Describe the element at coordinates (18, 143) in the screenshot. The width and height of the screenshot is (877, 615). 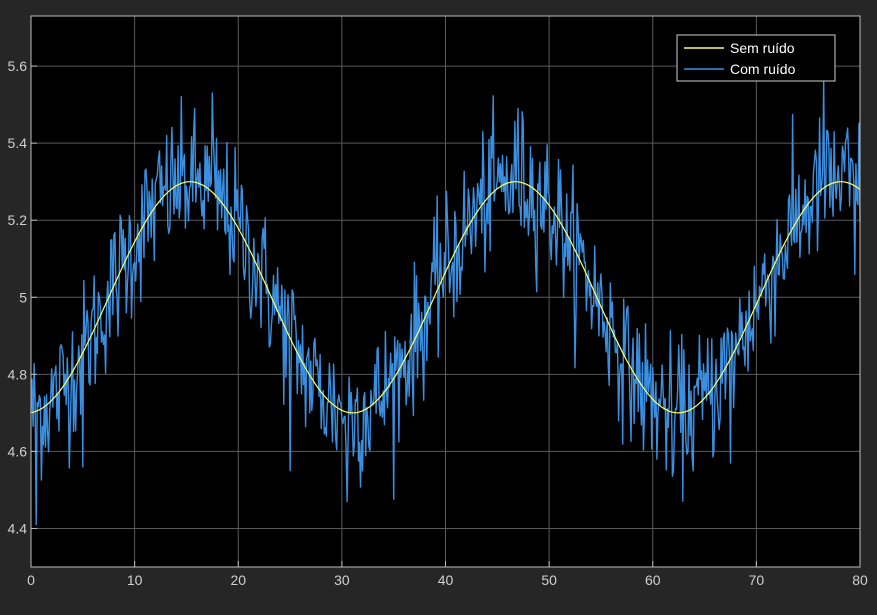
I see `y-tick-label: 5.4` at that location.